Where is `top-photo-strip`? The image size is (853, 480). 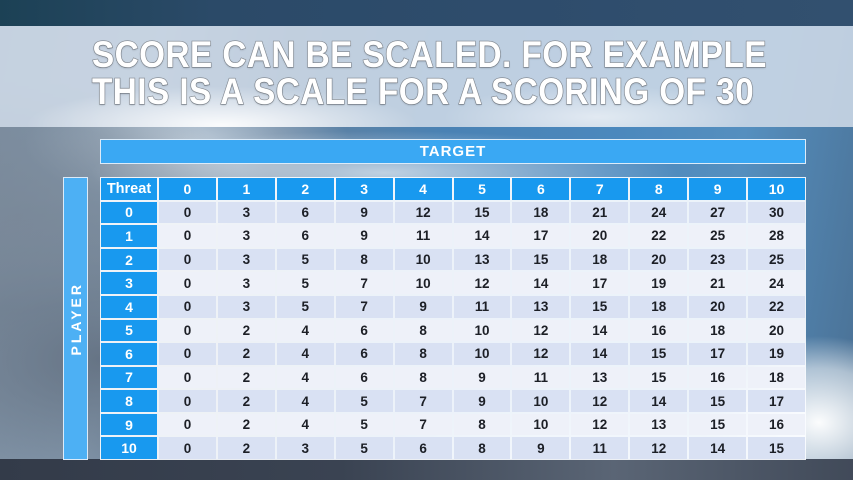 top-photo-strip is located at coordinates (426, 13).